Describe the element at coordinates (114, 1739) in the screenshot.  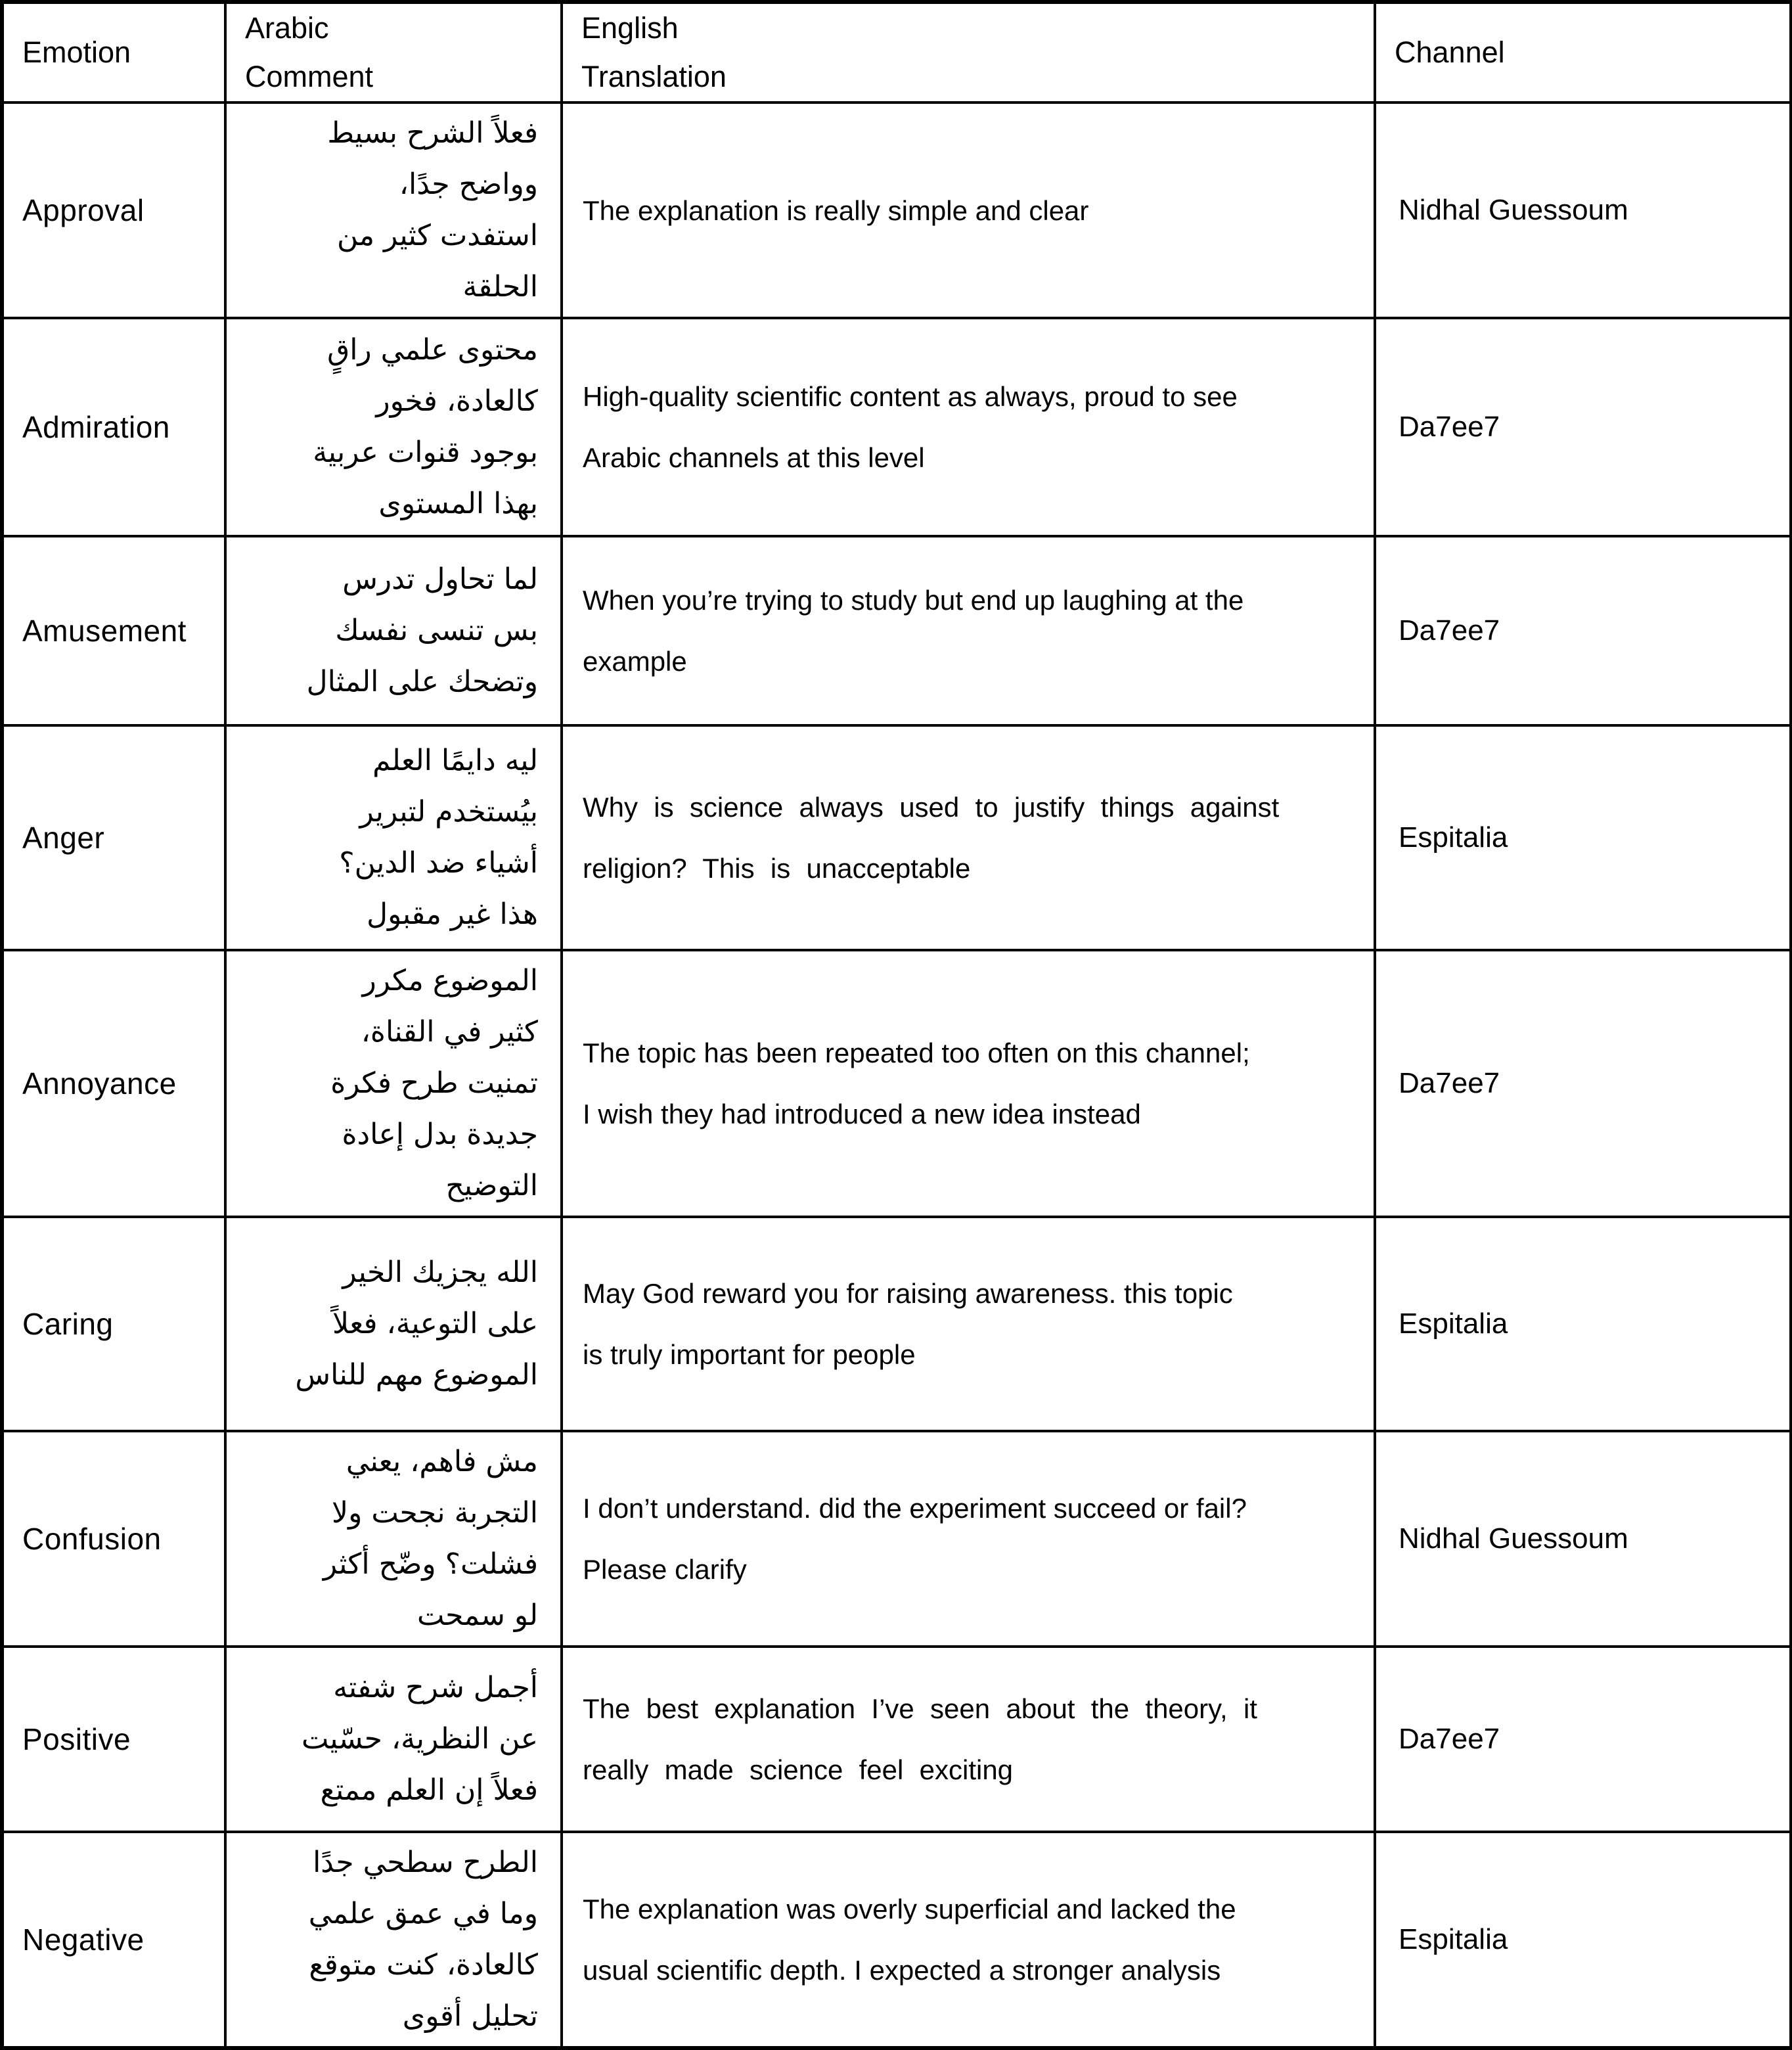
I see `emotion-label: Positive` at that location.